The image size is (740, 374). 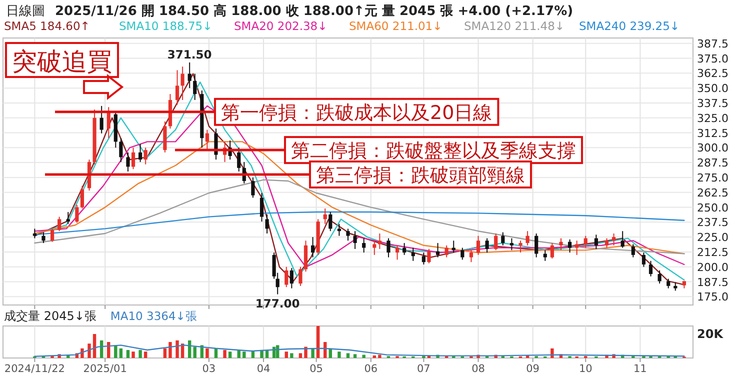 What do you see at coordinates (712, 177) in the screenshot?
I see `y-tick-label: 275.0` at bounding box center [712, 177].